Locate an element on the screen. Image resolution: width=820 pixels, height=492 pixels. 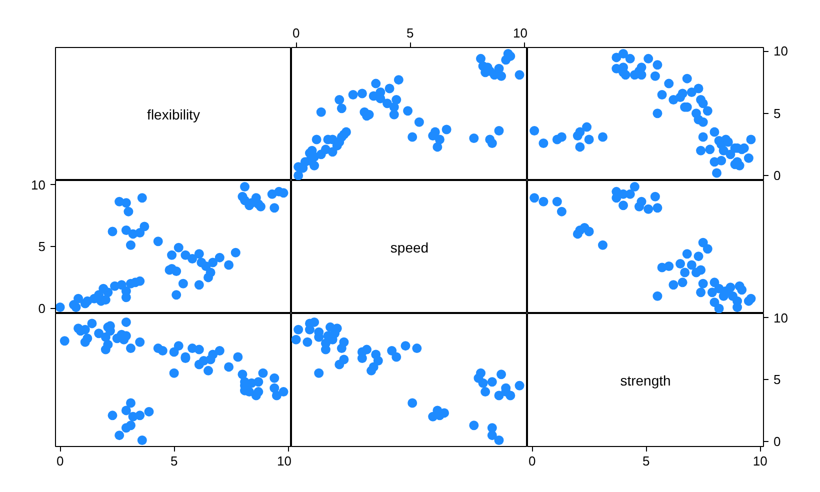
text: speed is located at coordinates (409, 248).